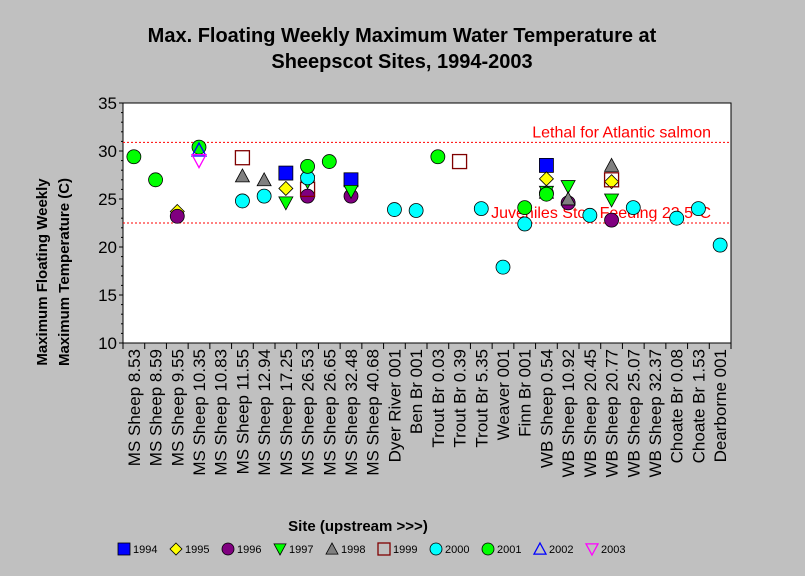  What do you see at coordinates (503, 394) in the screenshot?
I see `x-tick-label: Weaver 001` at bounding box center [503, 394].